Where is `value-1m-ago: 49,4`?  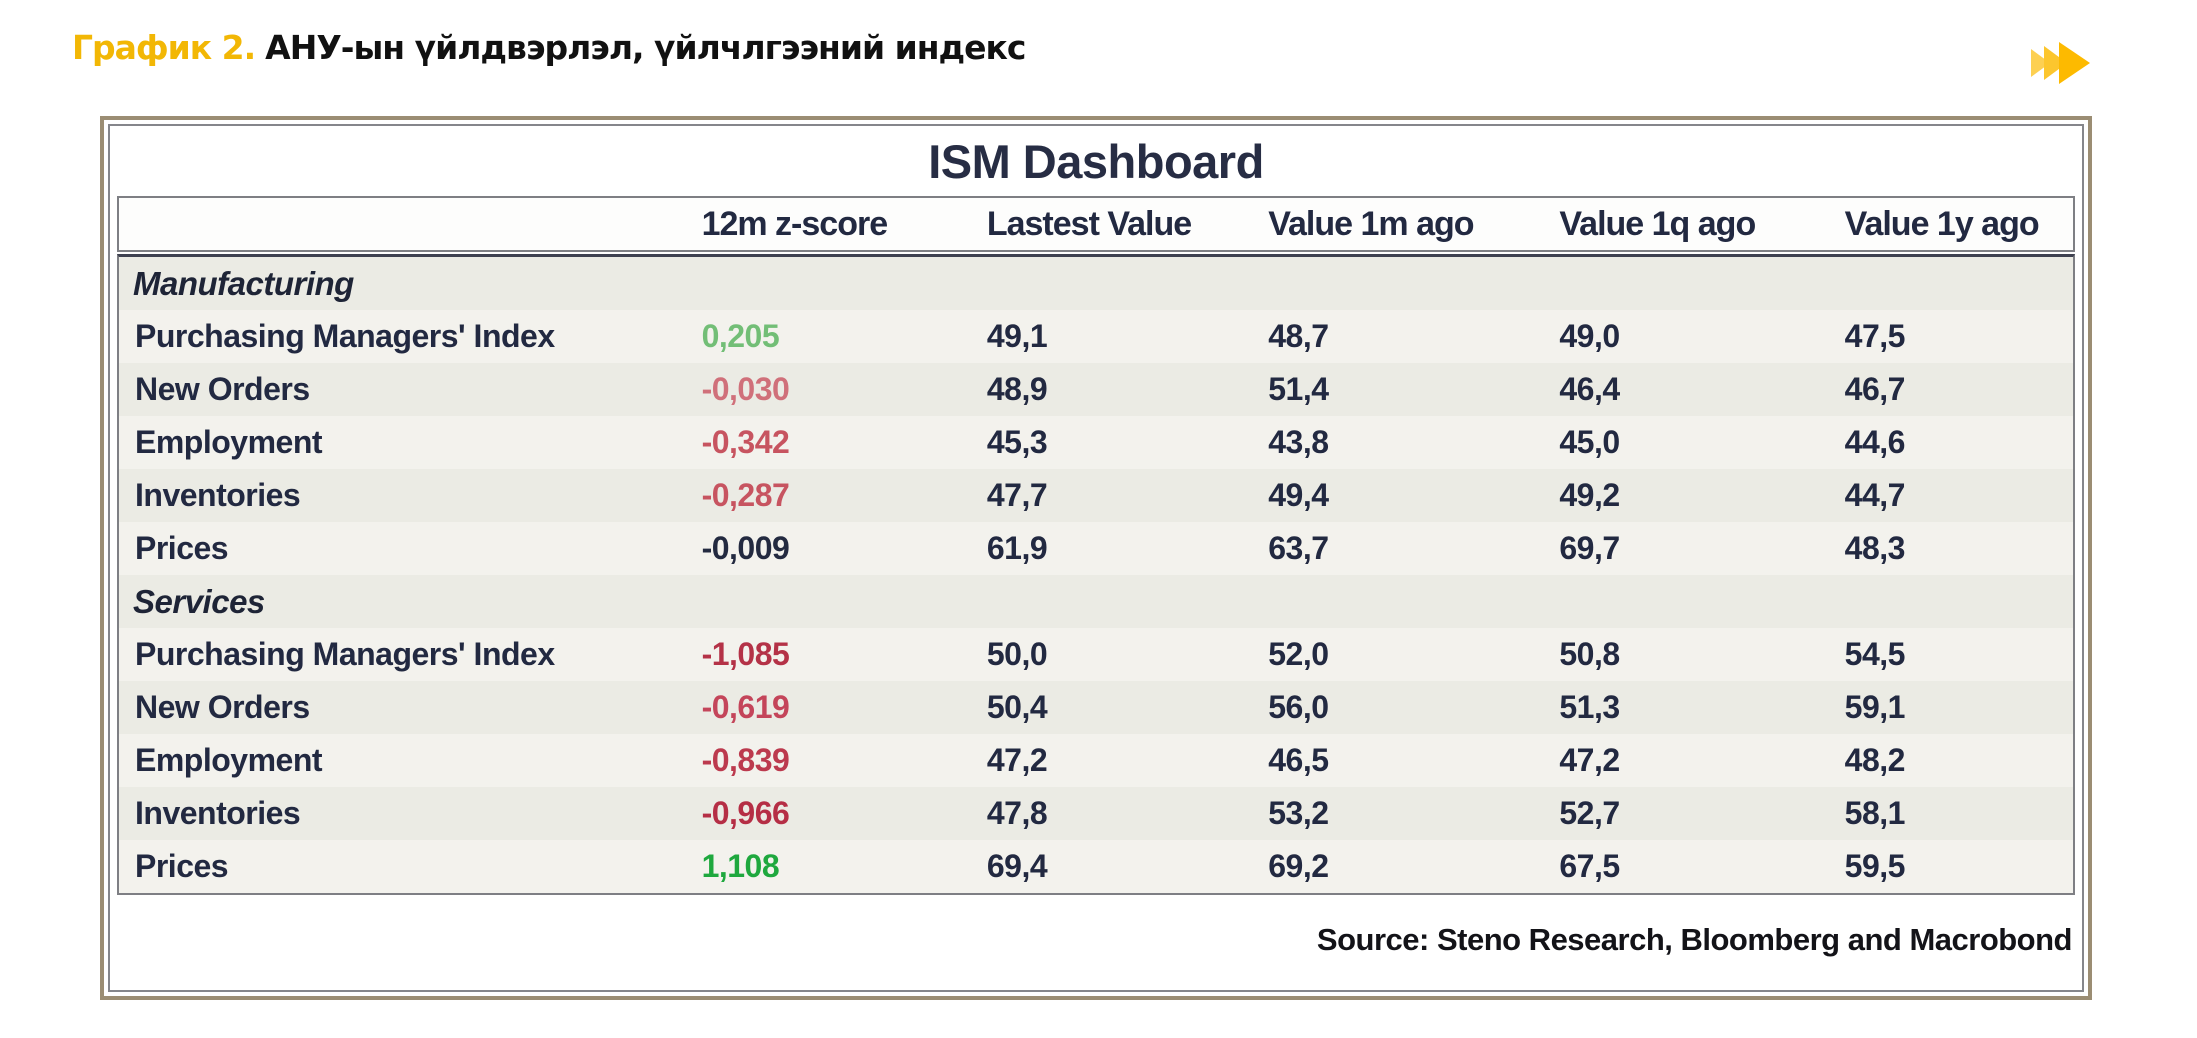
value-1m-ago: 49,4 is located at coordinates (1298, 495).